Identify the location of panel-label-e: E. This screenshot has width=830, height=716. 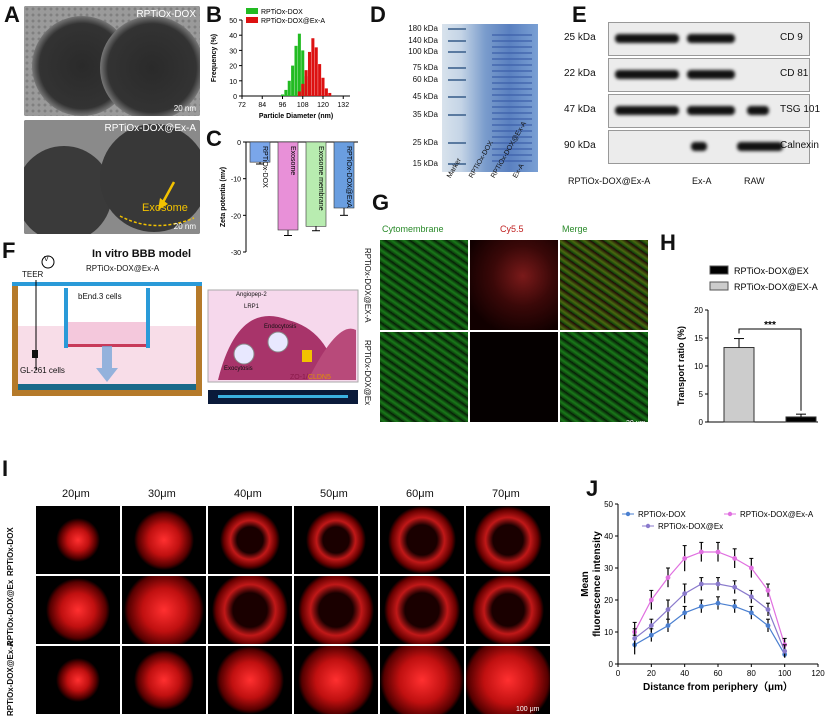
(579, 14).